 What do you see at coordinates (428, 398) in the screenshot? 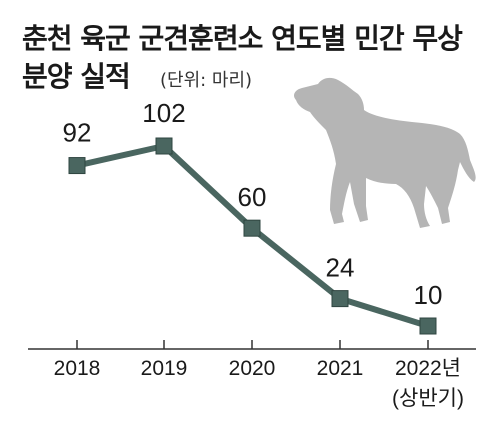
I see `x-tick-sublabel-2022년: (상반기)` at bounding box center [428, 398].